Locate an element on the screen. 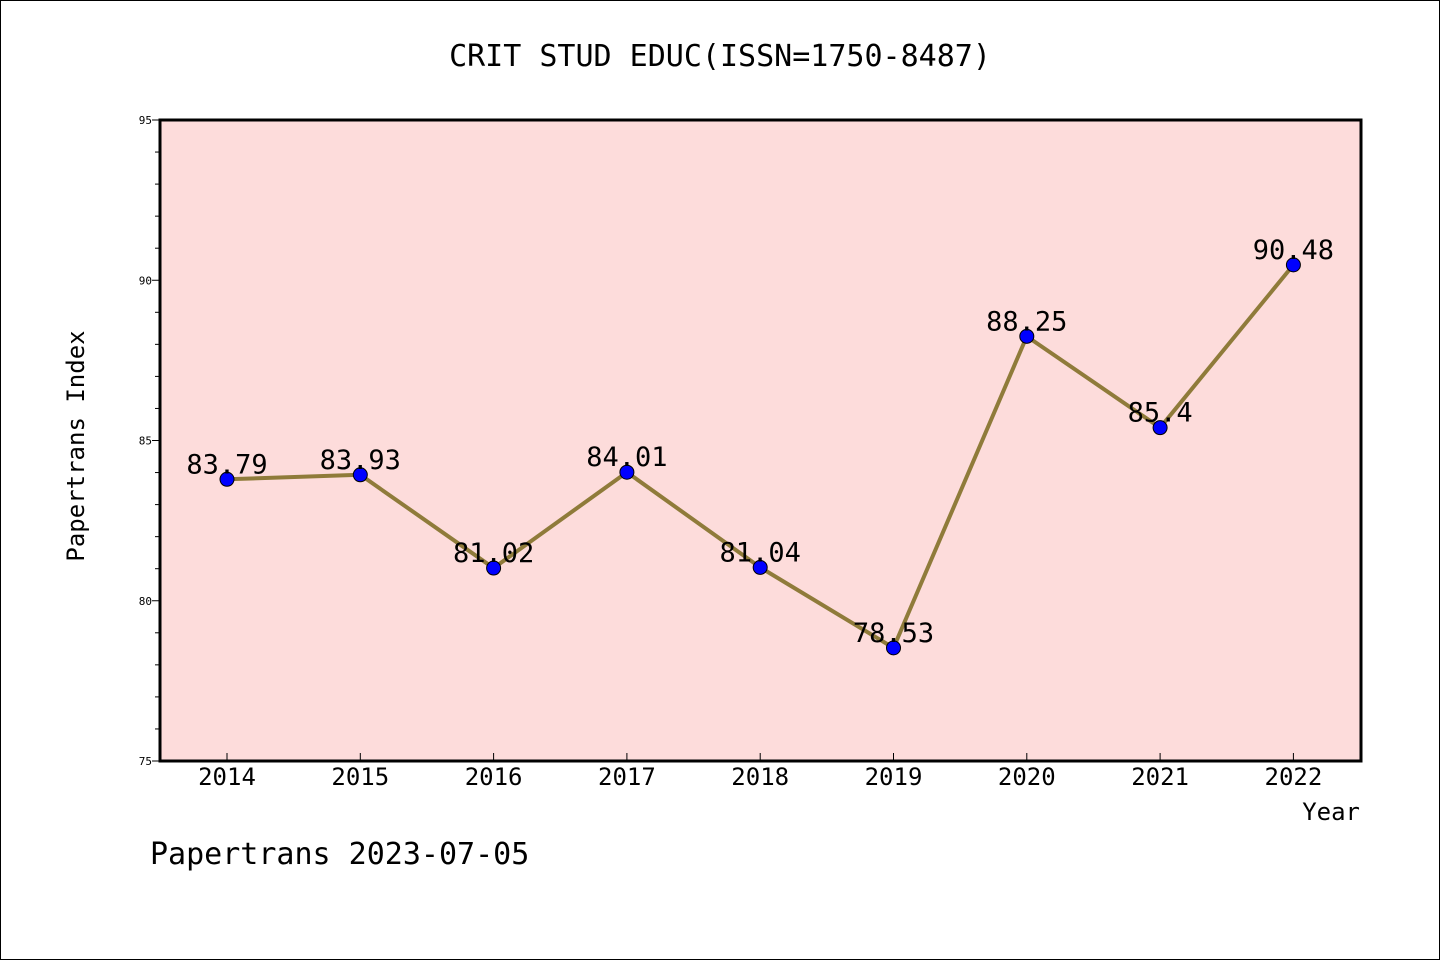 The width and height of the screenshot is (1440, 960). data-label: 83.79 is located at coordinates (226, 464).